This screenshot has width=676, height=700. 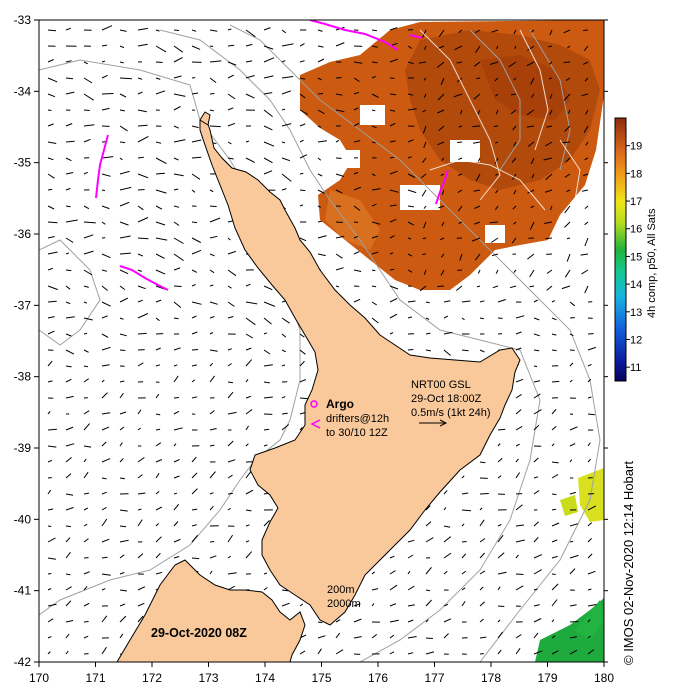 I want to click on colorbar-label: 4h comp, p50, All Sats, so click(x=652, y=263).